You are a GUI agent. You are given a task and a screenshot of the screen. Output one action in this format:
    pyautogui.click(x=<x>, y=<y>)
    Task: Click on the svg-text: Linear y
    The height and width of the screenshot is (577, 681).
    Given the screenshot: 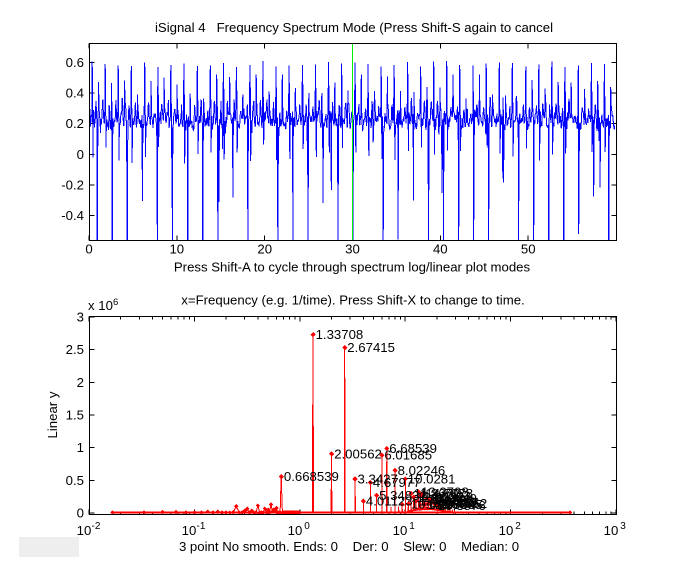 What is the action you would take?
    pyautogui.click(x=52, y=414)
    